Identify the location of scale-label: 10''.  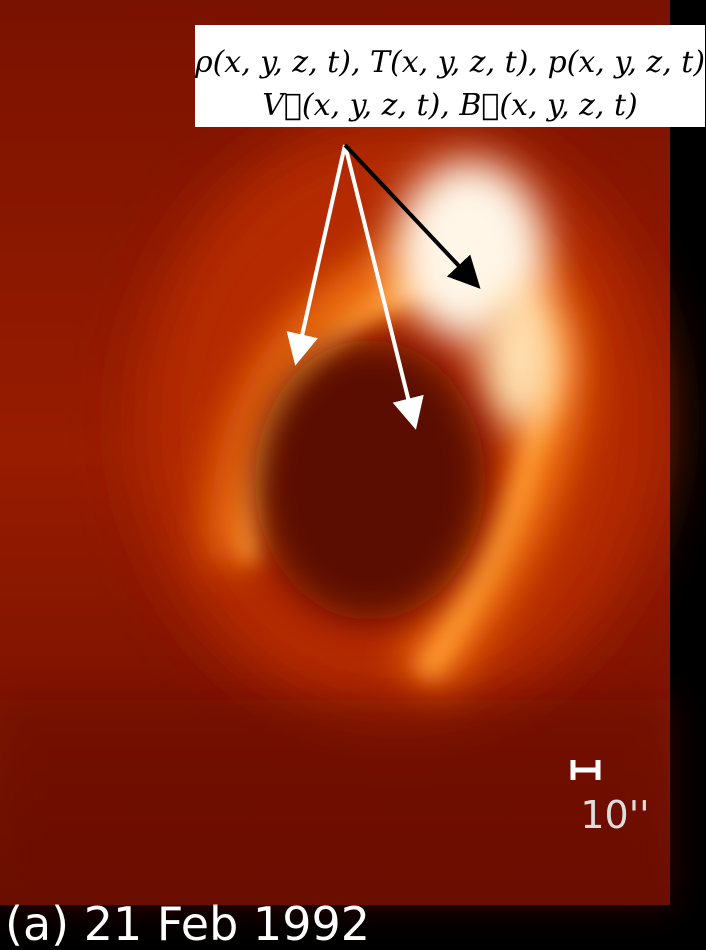
(614, 815).